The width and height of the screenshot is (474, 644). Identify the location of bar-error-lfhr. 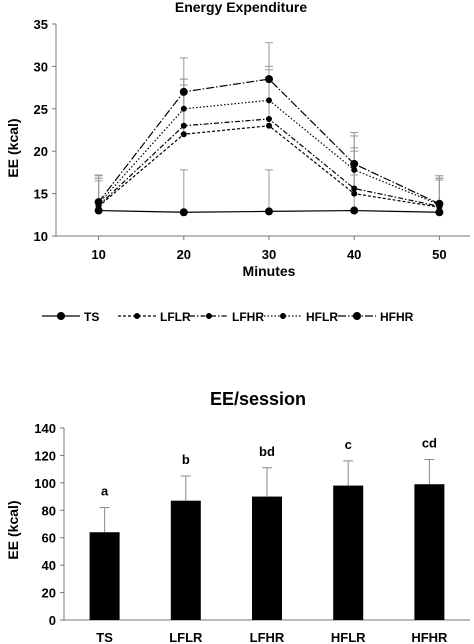
(267, 482).